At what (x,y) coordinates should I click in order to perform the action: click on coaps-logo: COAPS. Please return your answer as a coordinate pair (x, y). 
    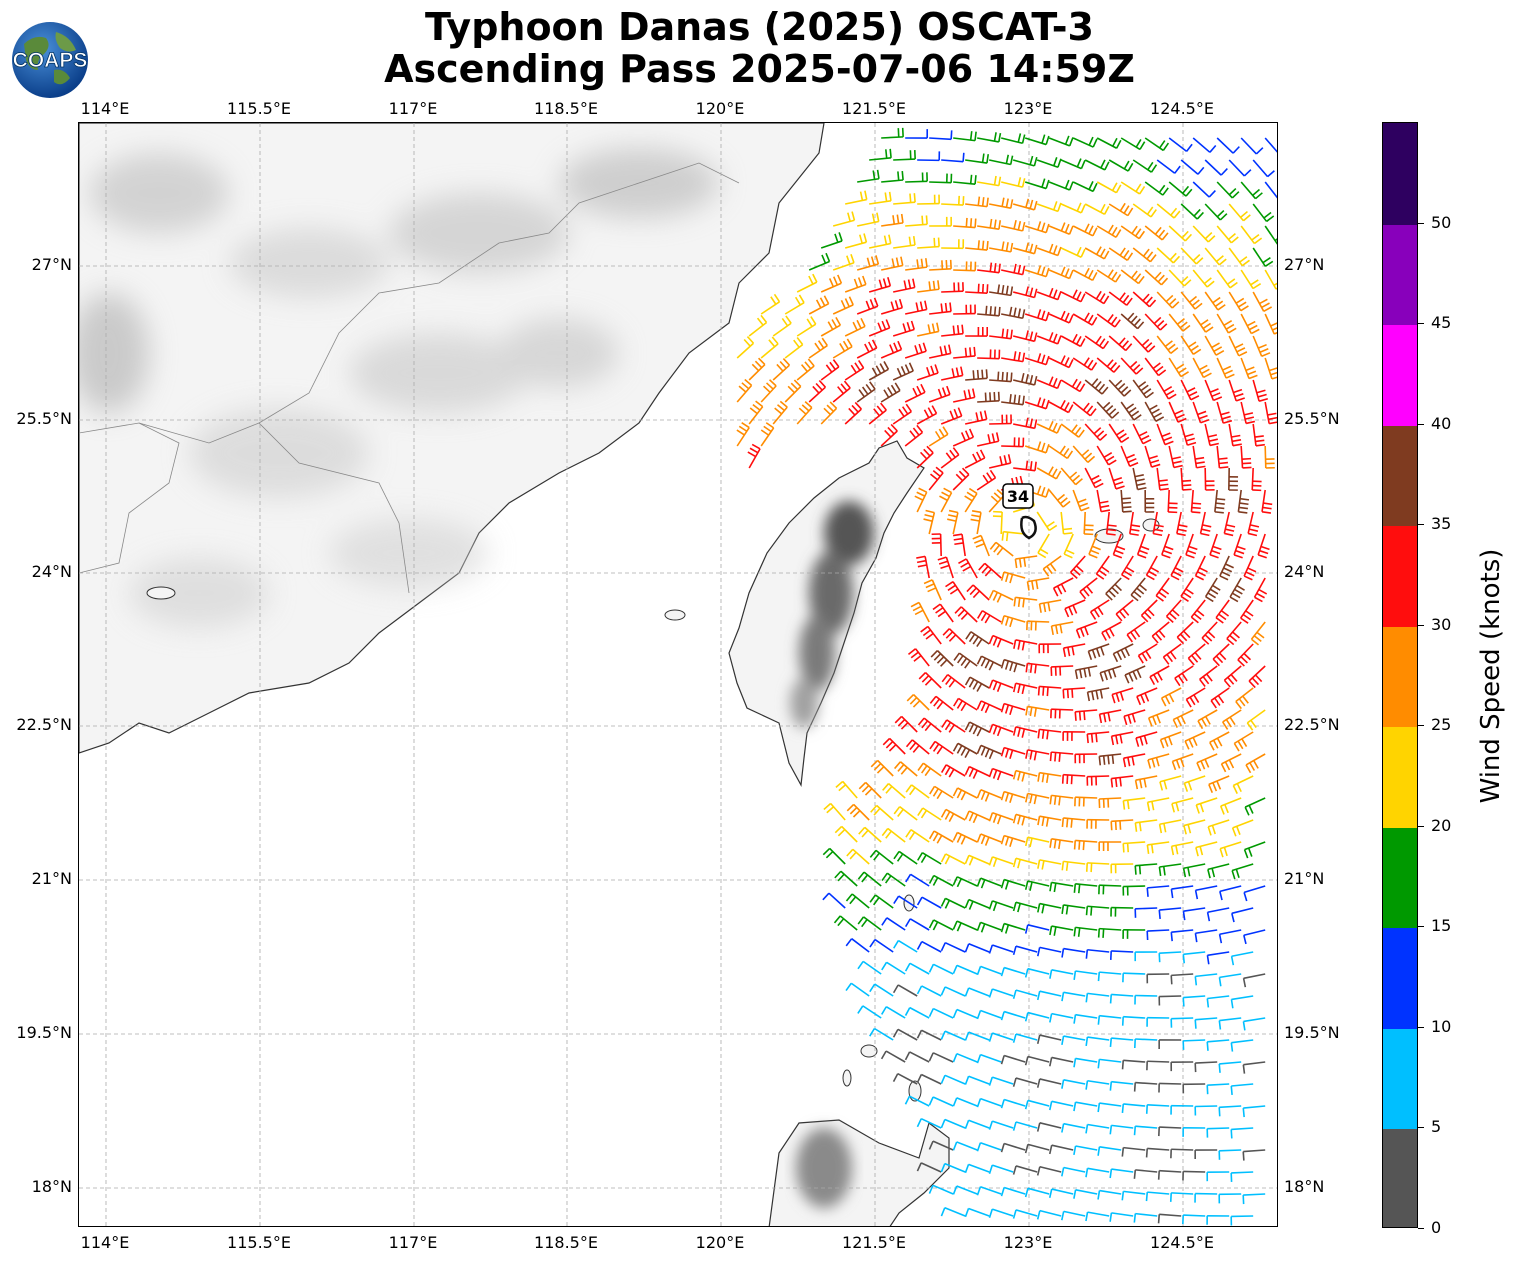
    Looking at the image, I should click on (50, 60).